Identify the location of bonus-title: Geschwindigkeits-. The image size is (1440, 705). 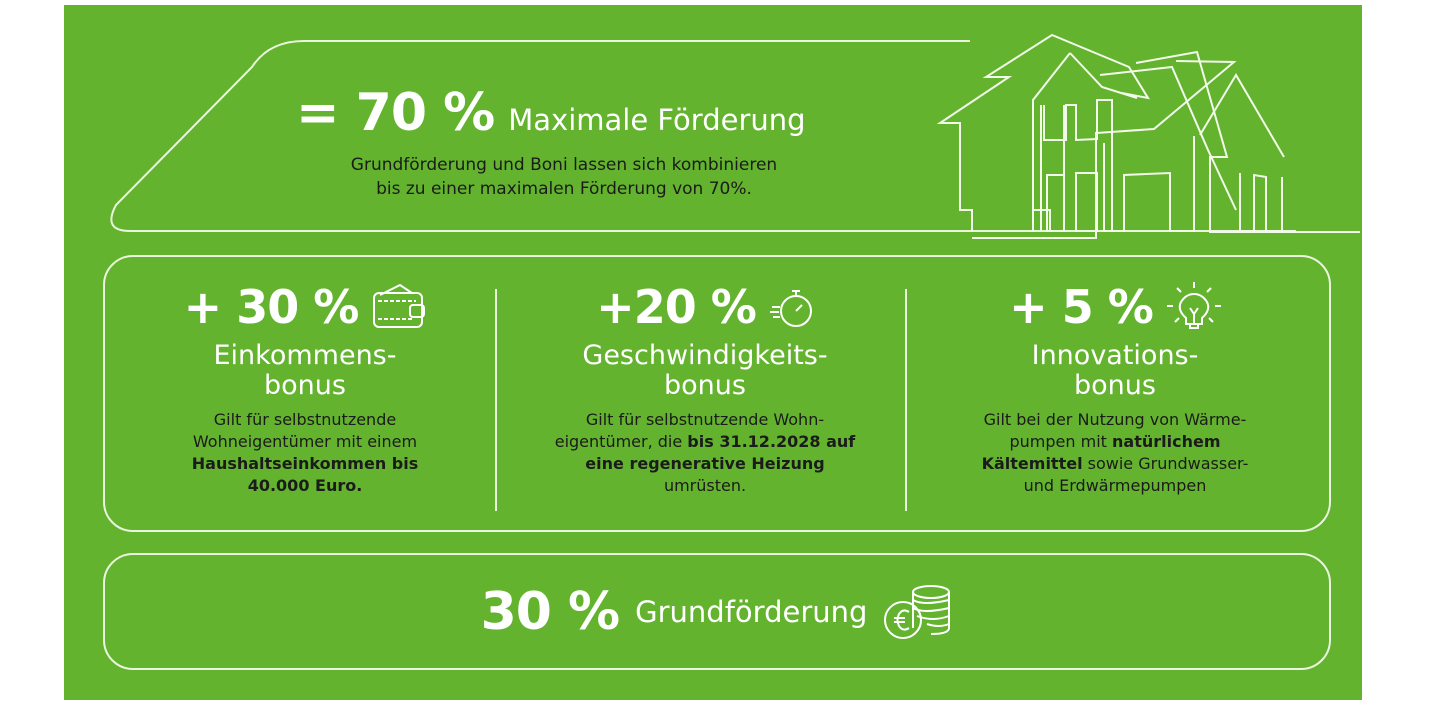
(705, 355).